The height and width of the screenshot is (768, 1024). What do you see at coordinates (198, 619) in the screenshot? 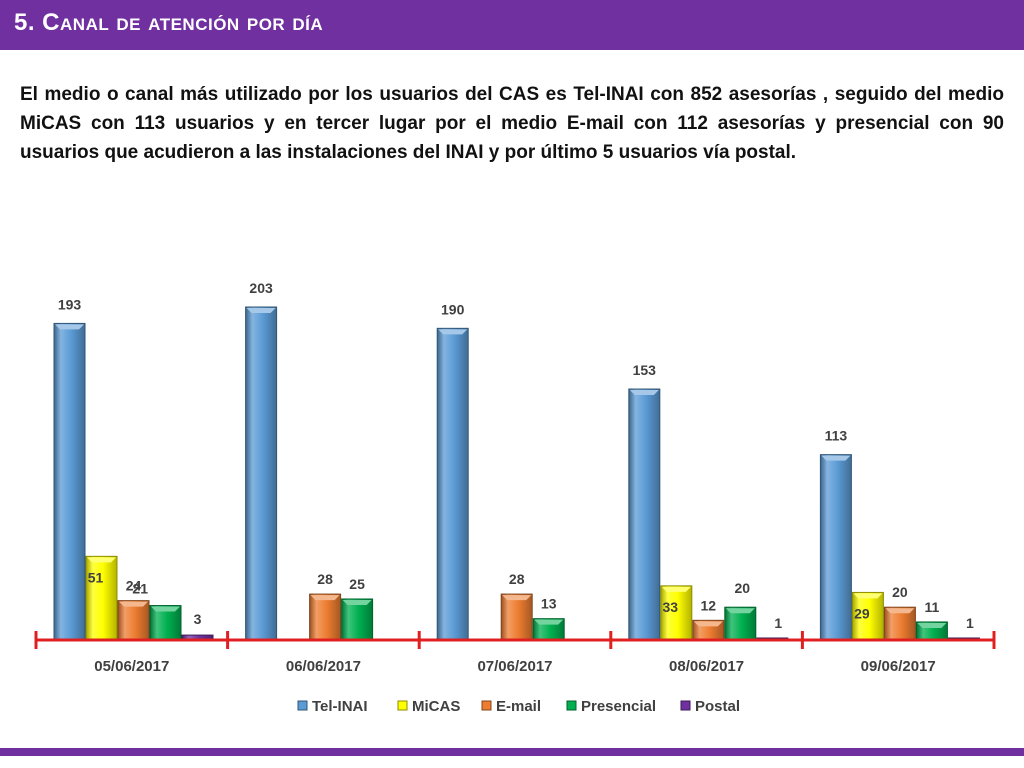
I see `data-label: 3` at bounding box center [198, 619].